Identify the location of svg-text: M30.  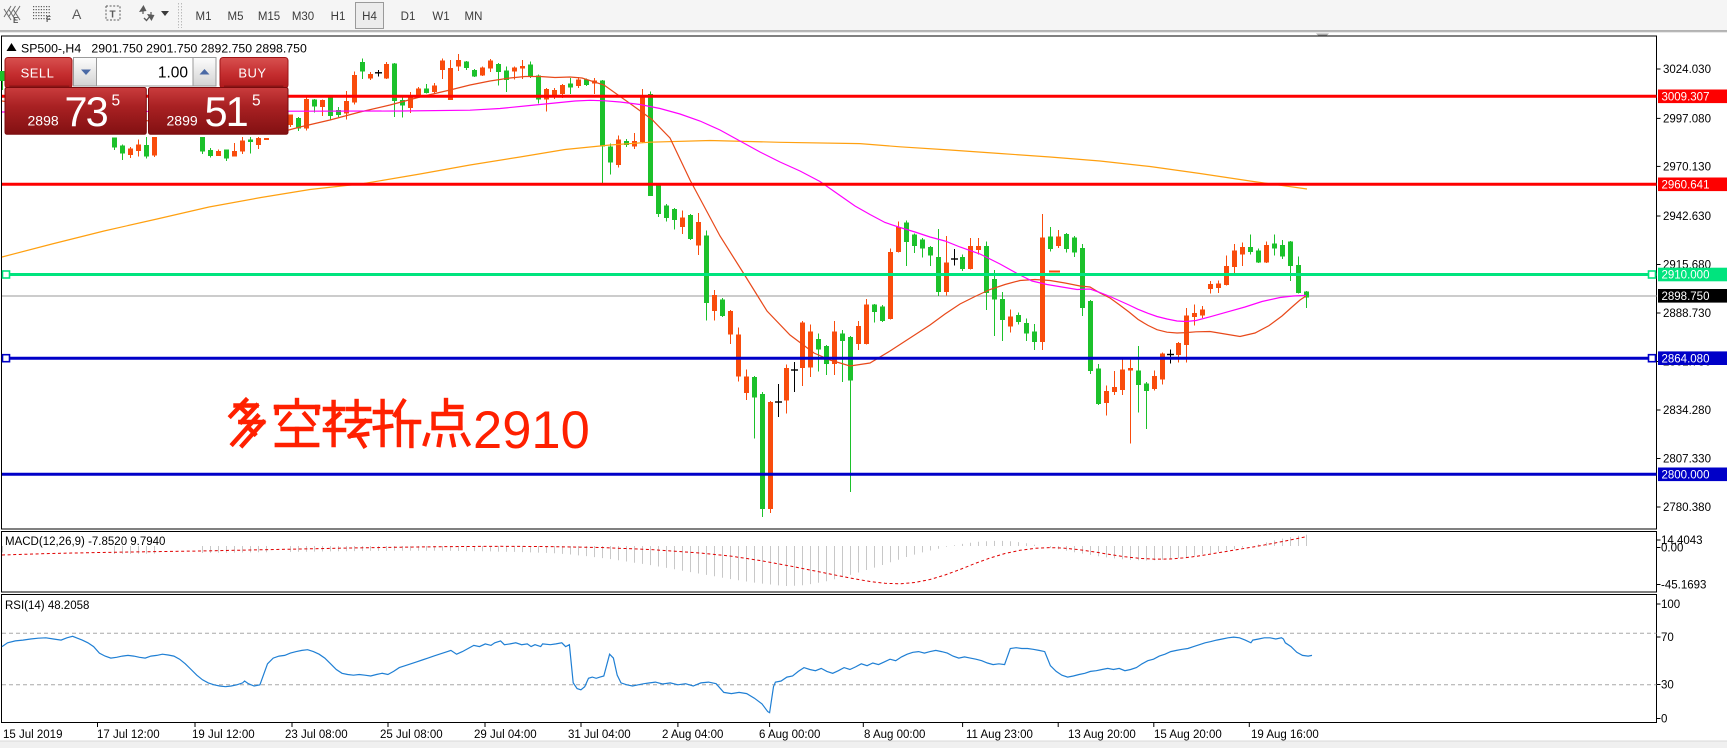
(303, 17).